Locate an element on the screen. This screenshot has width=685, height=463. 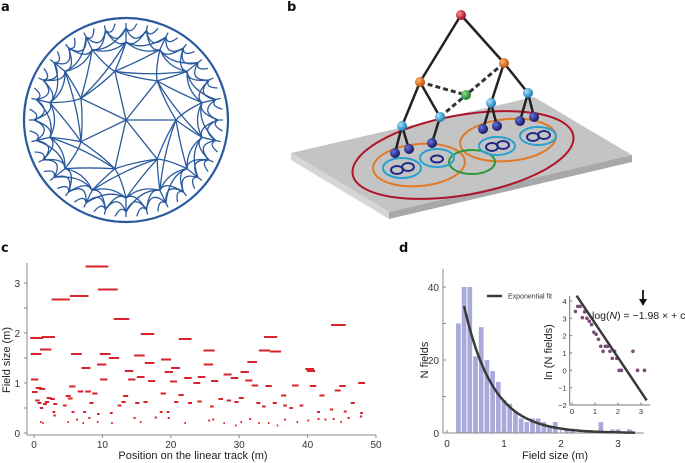
c-x-tick-label: 10 is located at coordinates (103, 445).